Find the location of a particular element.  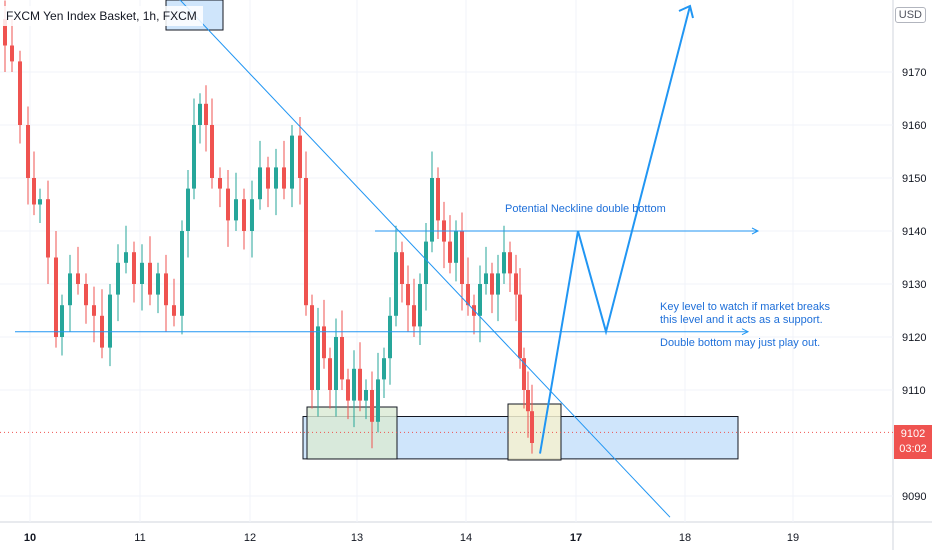

price-tick-label: 9090 is located at coordinates (914, 497).